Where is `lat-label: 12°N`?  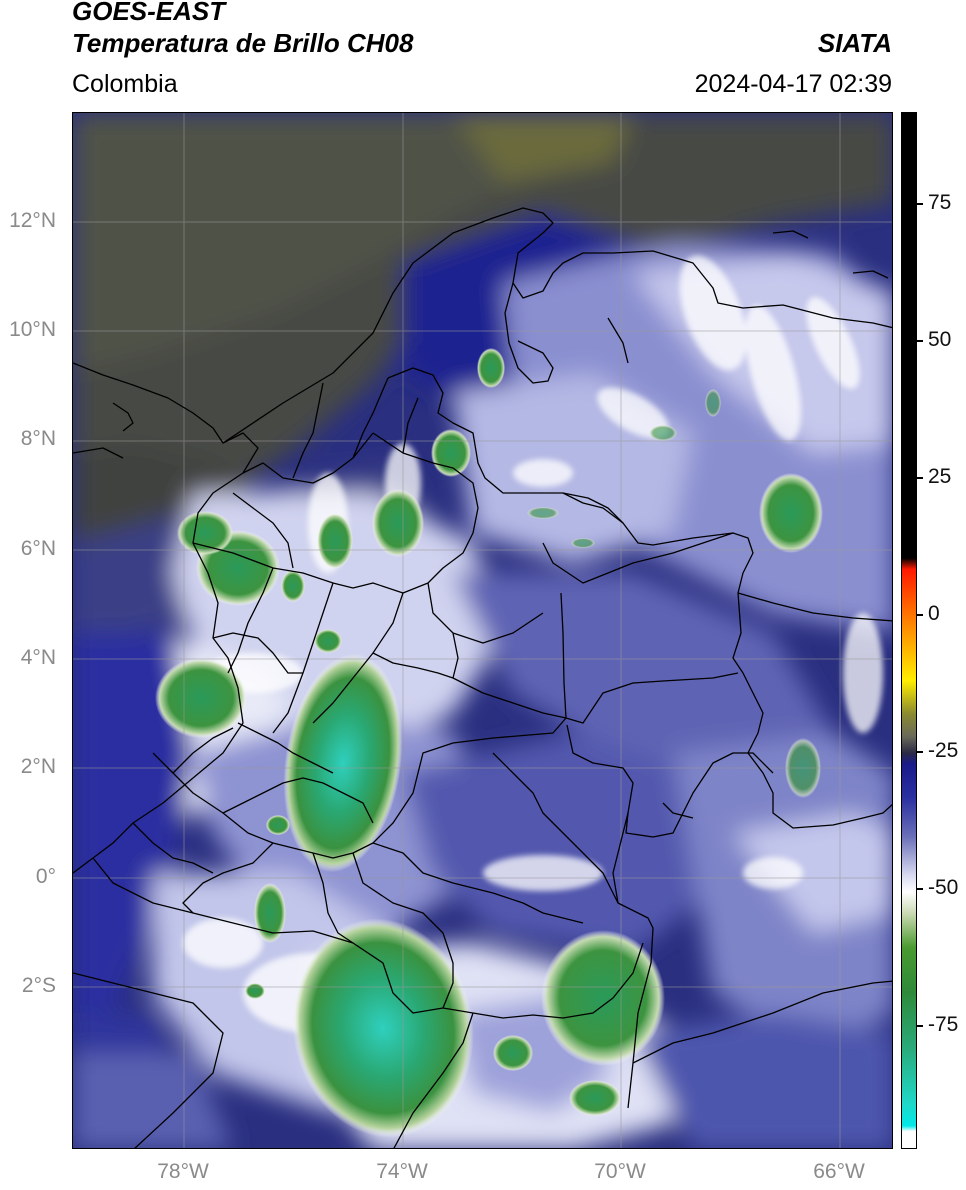 lat-label: 12°N is located at coordinates (32, 220).